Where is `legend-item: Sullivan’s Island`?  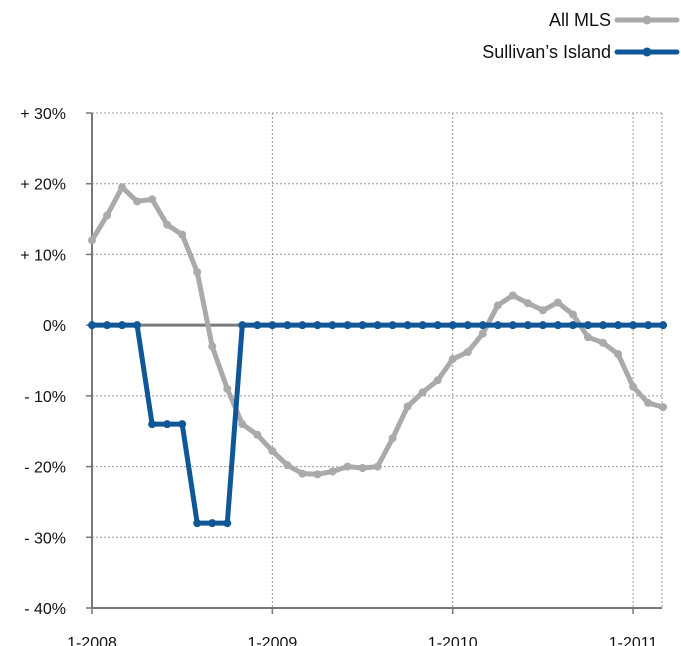
legend-item: Sullivan’s Island is located at coordinates (581, 52).